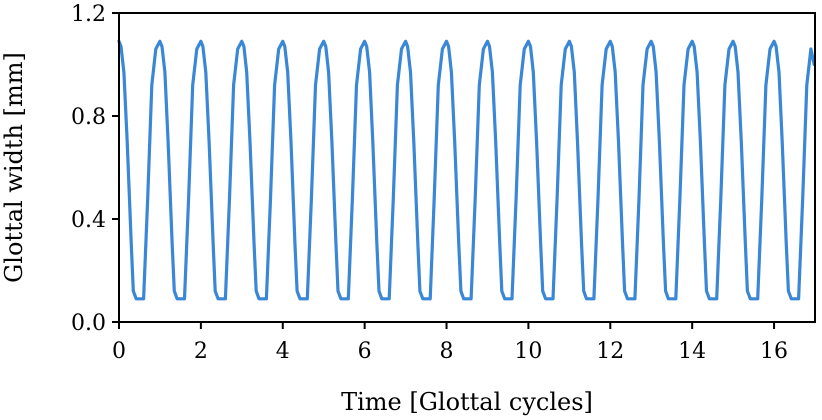  I want to click on x-tick-label: 12, so click(610, 351).